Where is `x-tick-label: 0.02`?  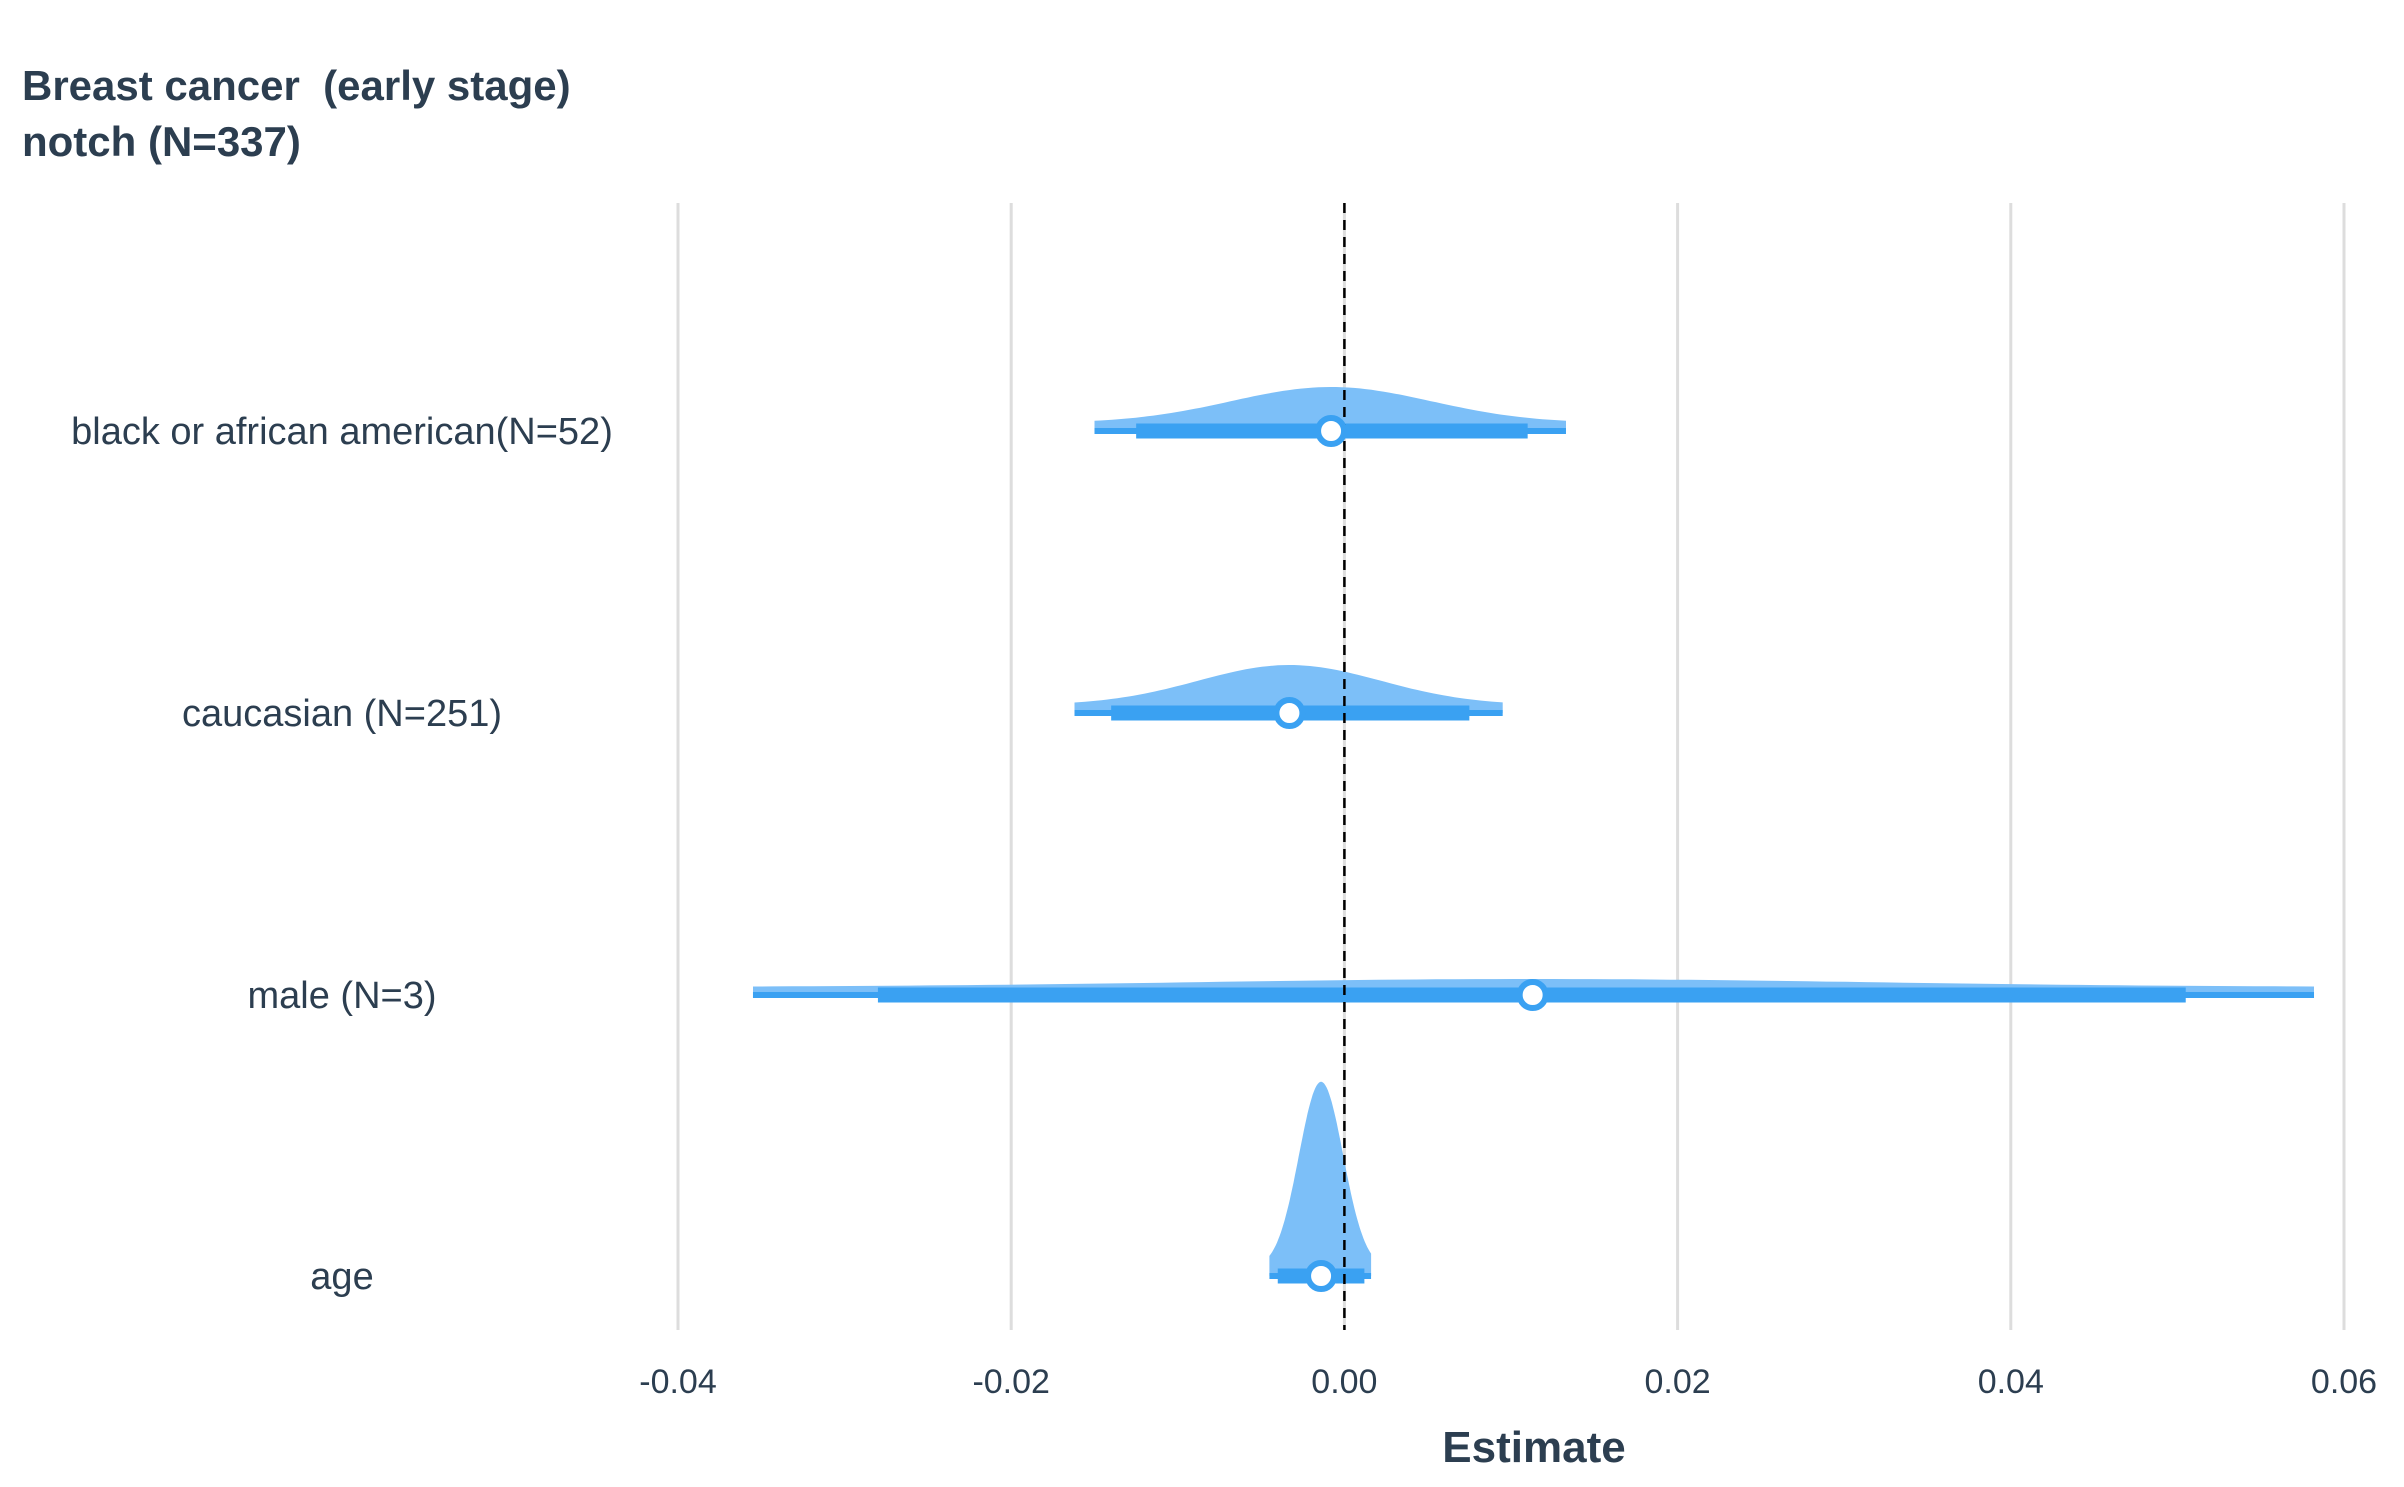
x-tick-label: 0.02 is located at coordinates (1678, 1382).